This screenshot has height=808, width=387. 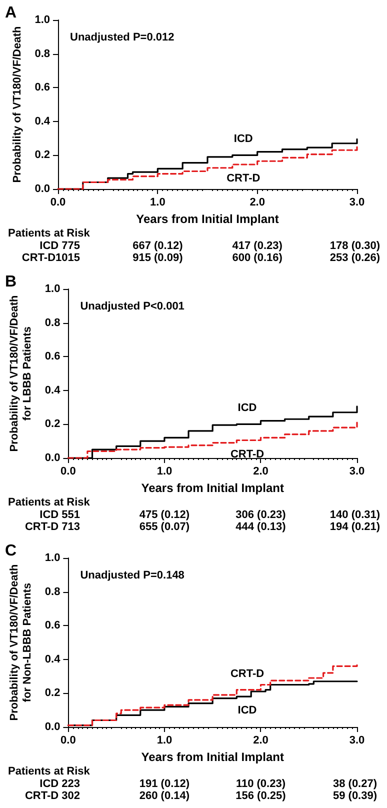 I want to click on text: 655 (0.07), so click(x=164, y=527).